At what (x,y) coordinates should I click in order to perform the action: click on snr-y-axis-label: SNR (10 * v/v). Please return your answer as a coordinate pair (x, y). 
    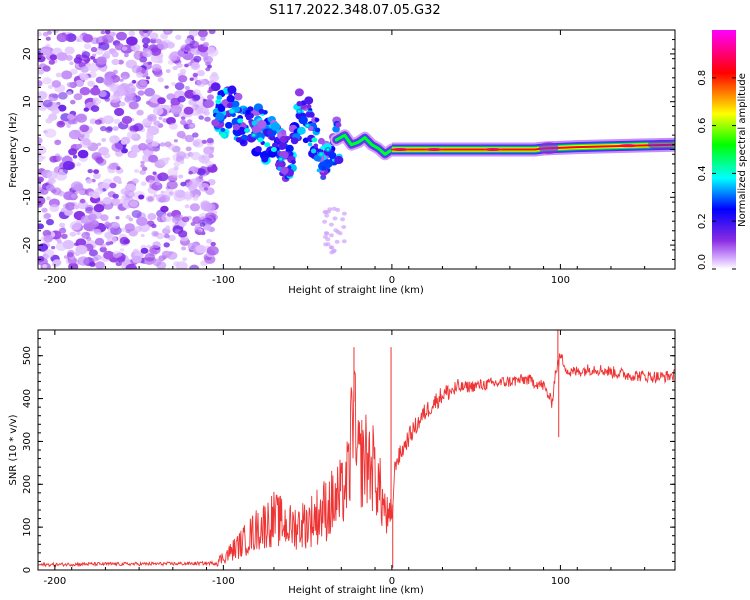
    Looking at the image, I should click on (13, 449).